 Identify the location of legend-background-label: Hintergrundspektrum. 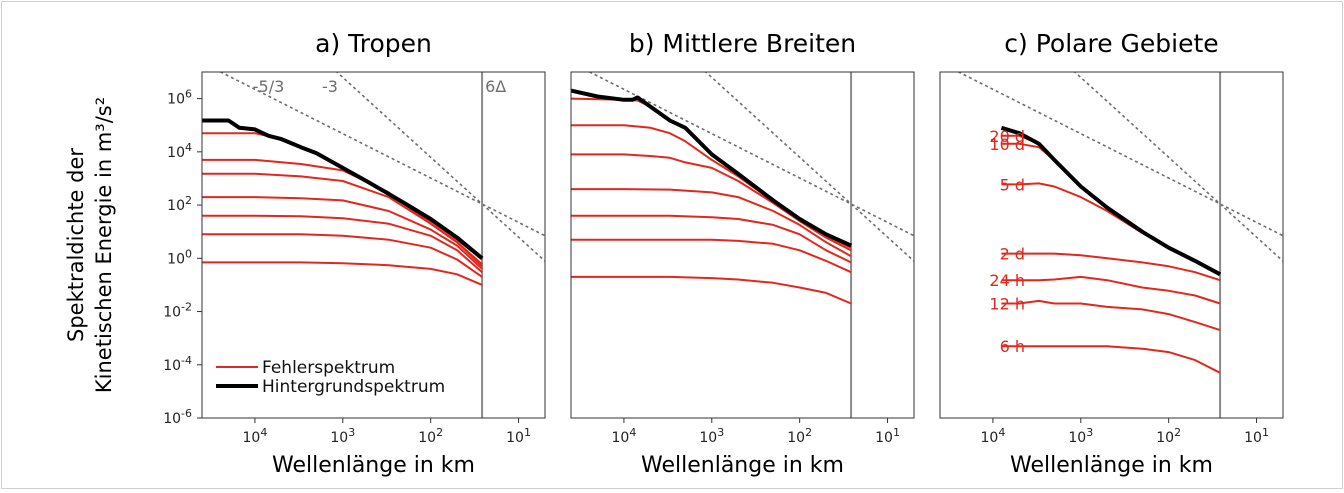
(353, 387).